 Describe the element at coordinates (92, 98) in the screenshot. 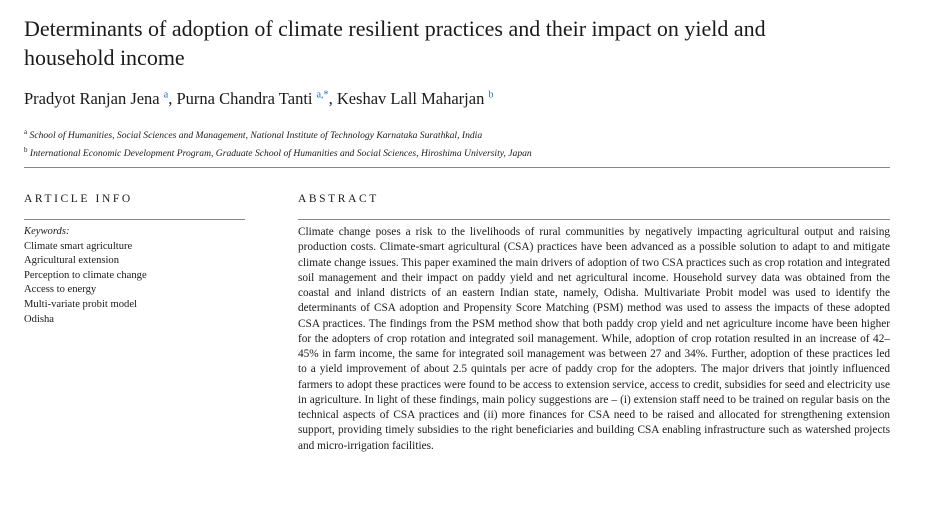

I see `author-name: Pradyot Ranjan Jena` at that location.